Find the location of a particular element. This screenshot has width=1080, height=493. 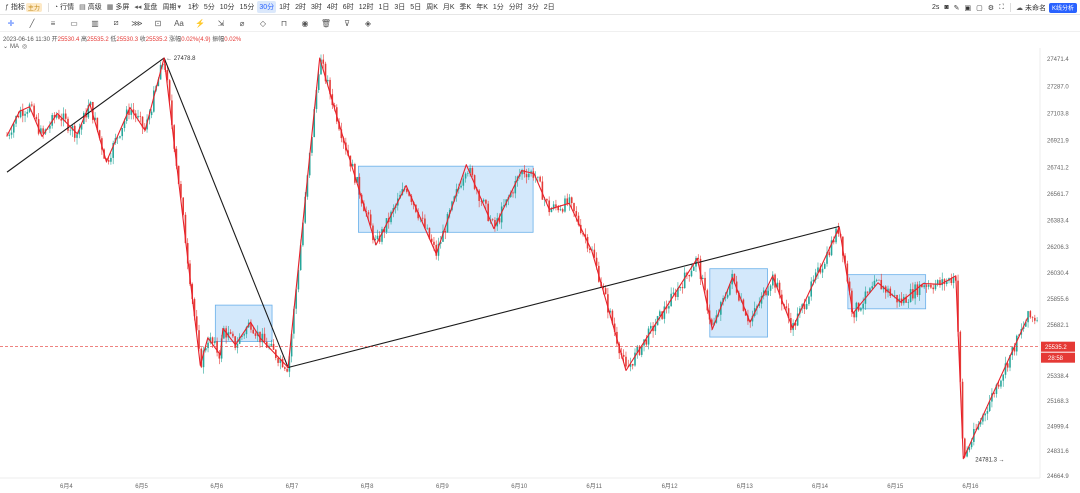

countdown-label: 28:58 is located at coordinates (1056, 359).